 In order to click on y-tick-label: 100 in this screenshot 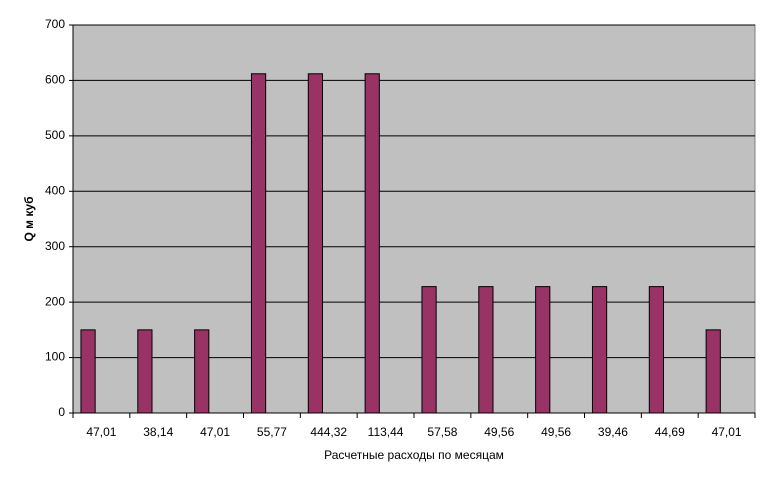, I will do `click(55, 357)`.